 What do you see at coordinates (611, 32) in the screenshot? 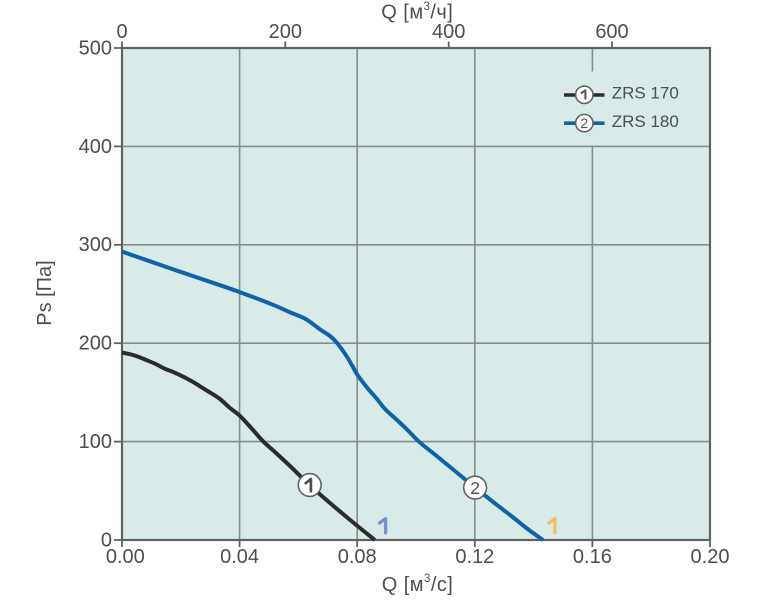
I see `svg-text: 600` at bounding box center [611, 32].